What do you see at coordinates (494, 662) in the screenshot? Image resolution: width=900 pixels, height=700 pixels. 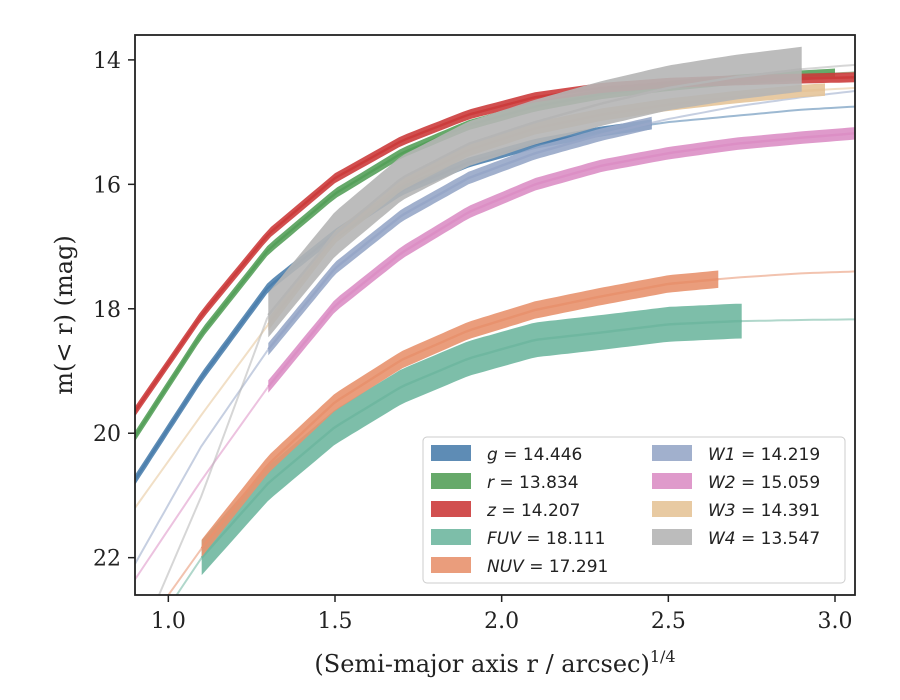 I see `x-axis-label: (Semi-major axis r / arcsec)1/4` at bounding box center [494, 662].